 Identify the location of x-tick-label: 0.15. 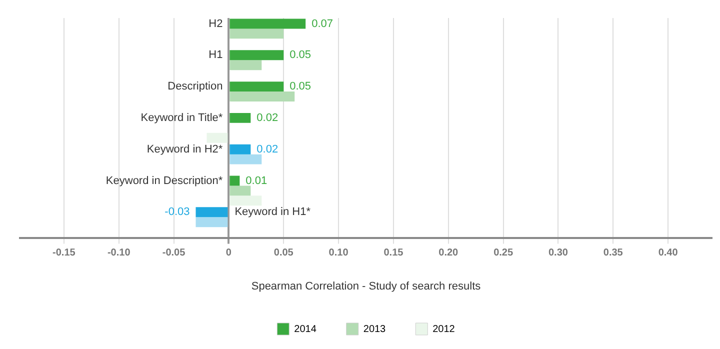
(394, 253).